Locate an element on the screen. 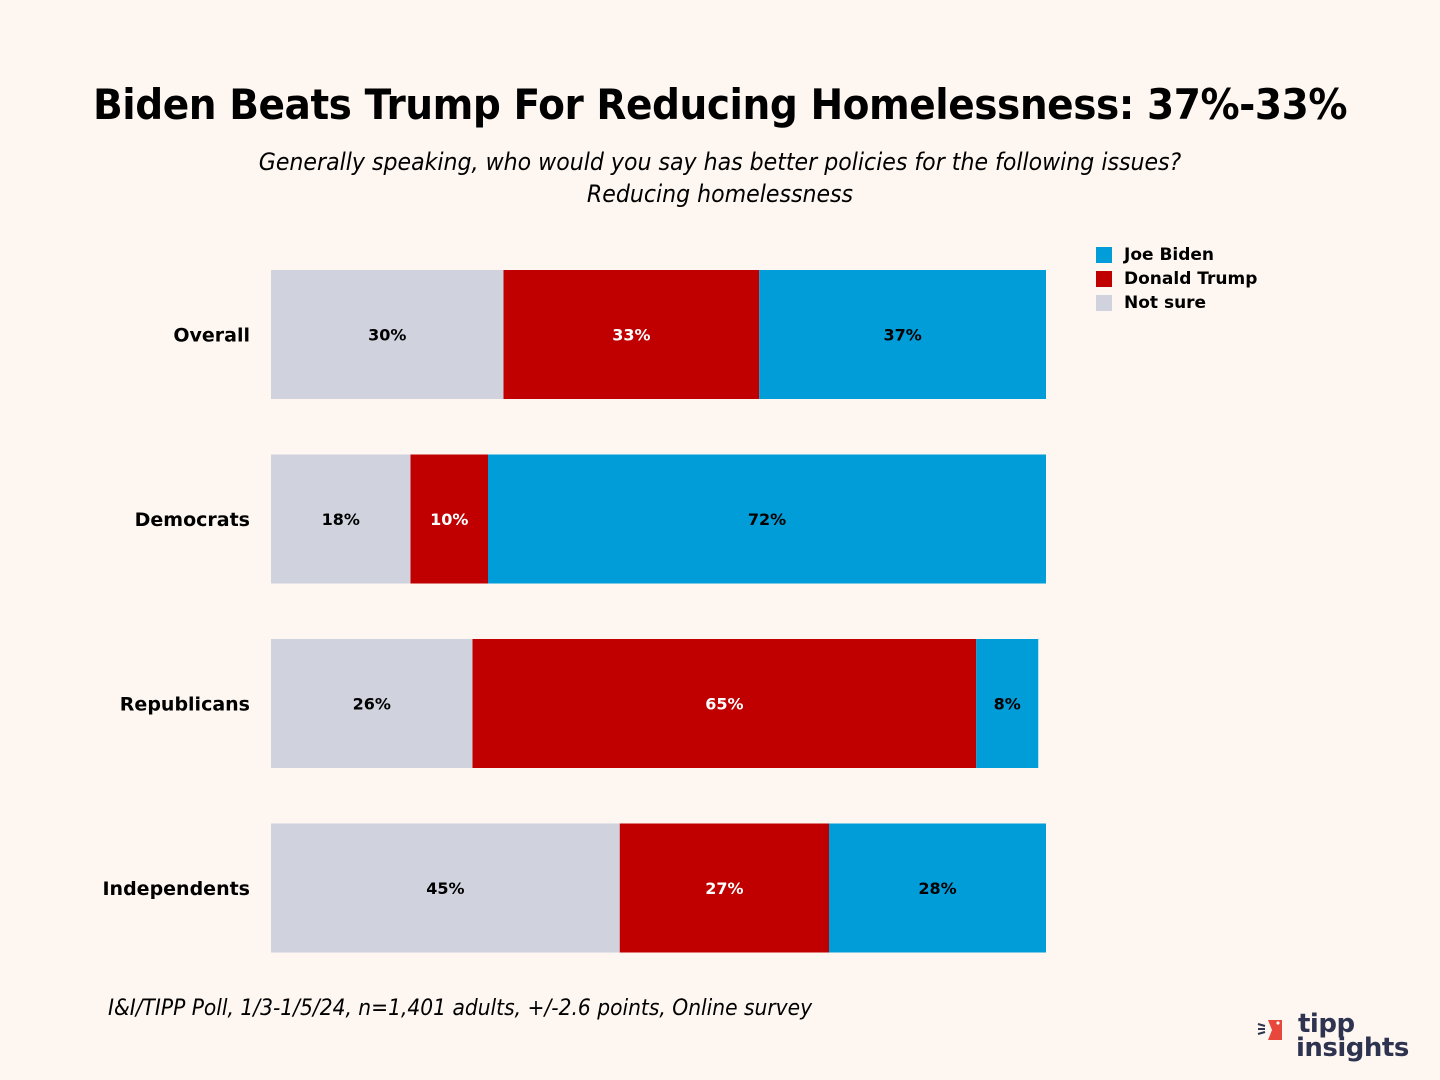 This screenshot has width=1440, height=1080. data-label-democrats-donald-trump: 10% is located at coordinates (449, 519).